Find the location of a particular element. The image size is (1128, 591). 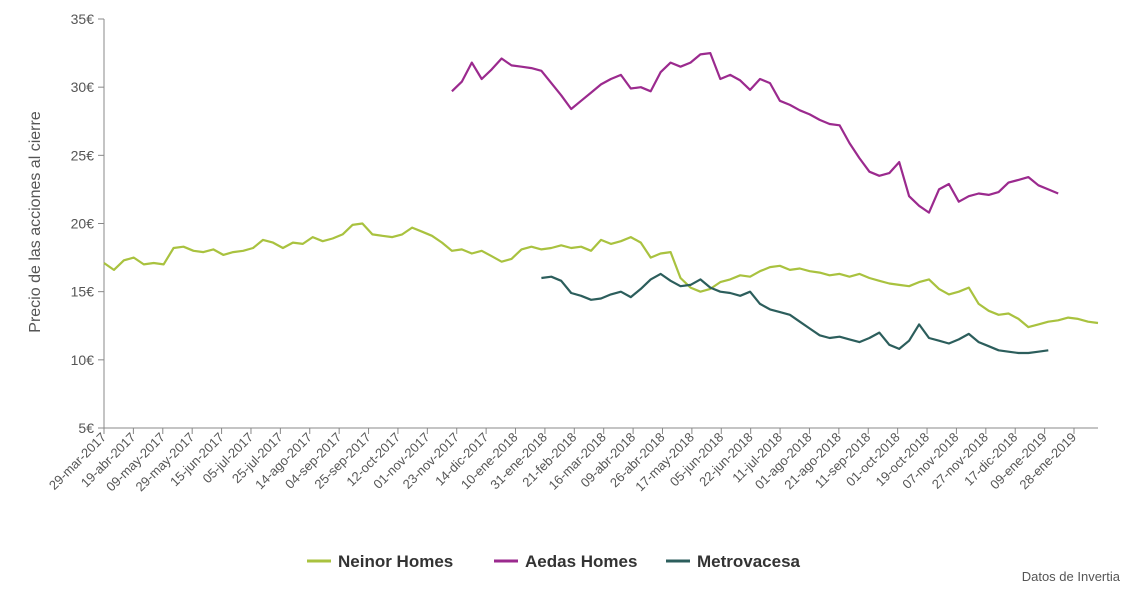

y-tick-label: 25€ is located at coordinates (83, 155).